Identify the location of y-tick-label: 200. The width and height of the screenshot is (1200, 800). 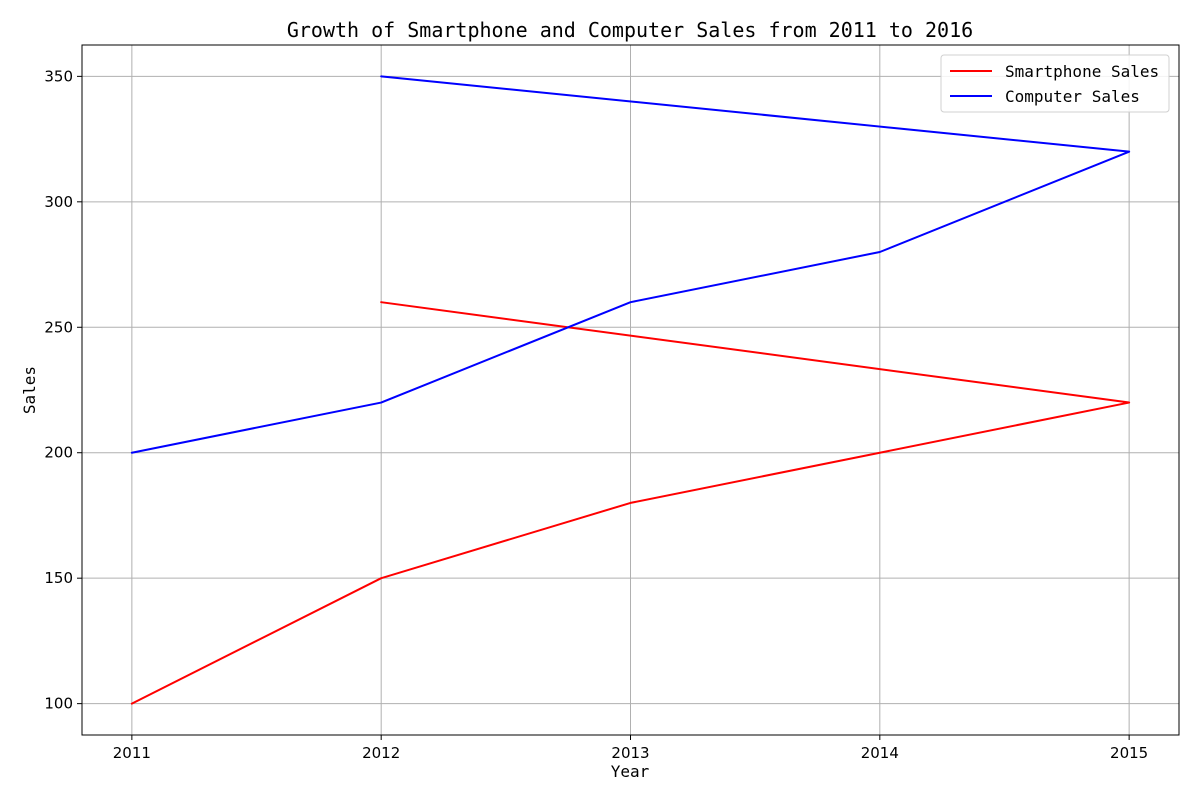
(58, 453).